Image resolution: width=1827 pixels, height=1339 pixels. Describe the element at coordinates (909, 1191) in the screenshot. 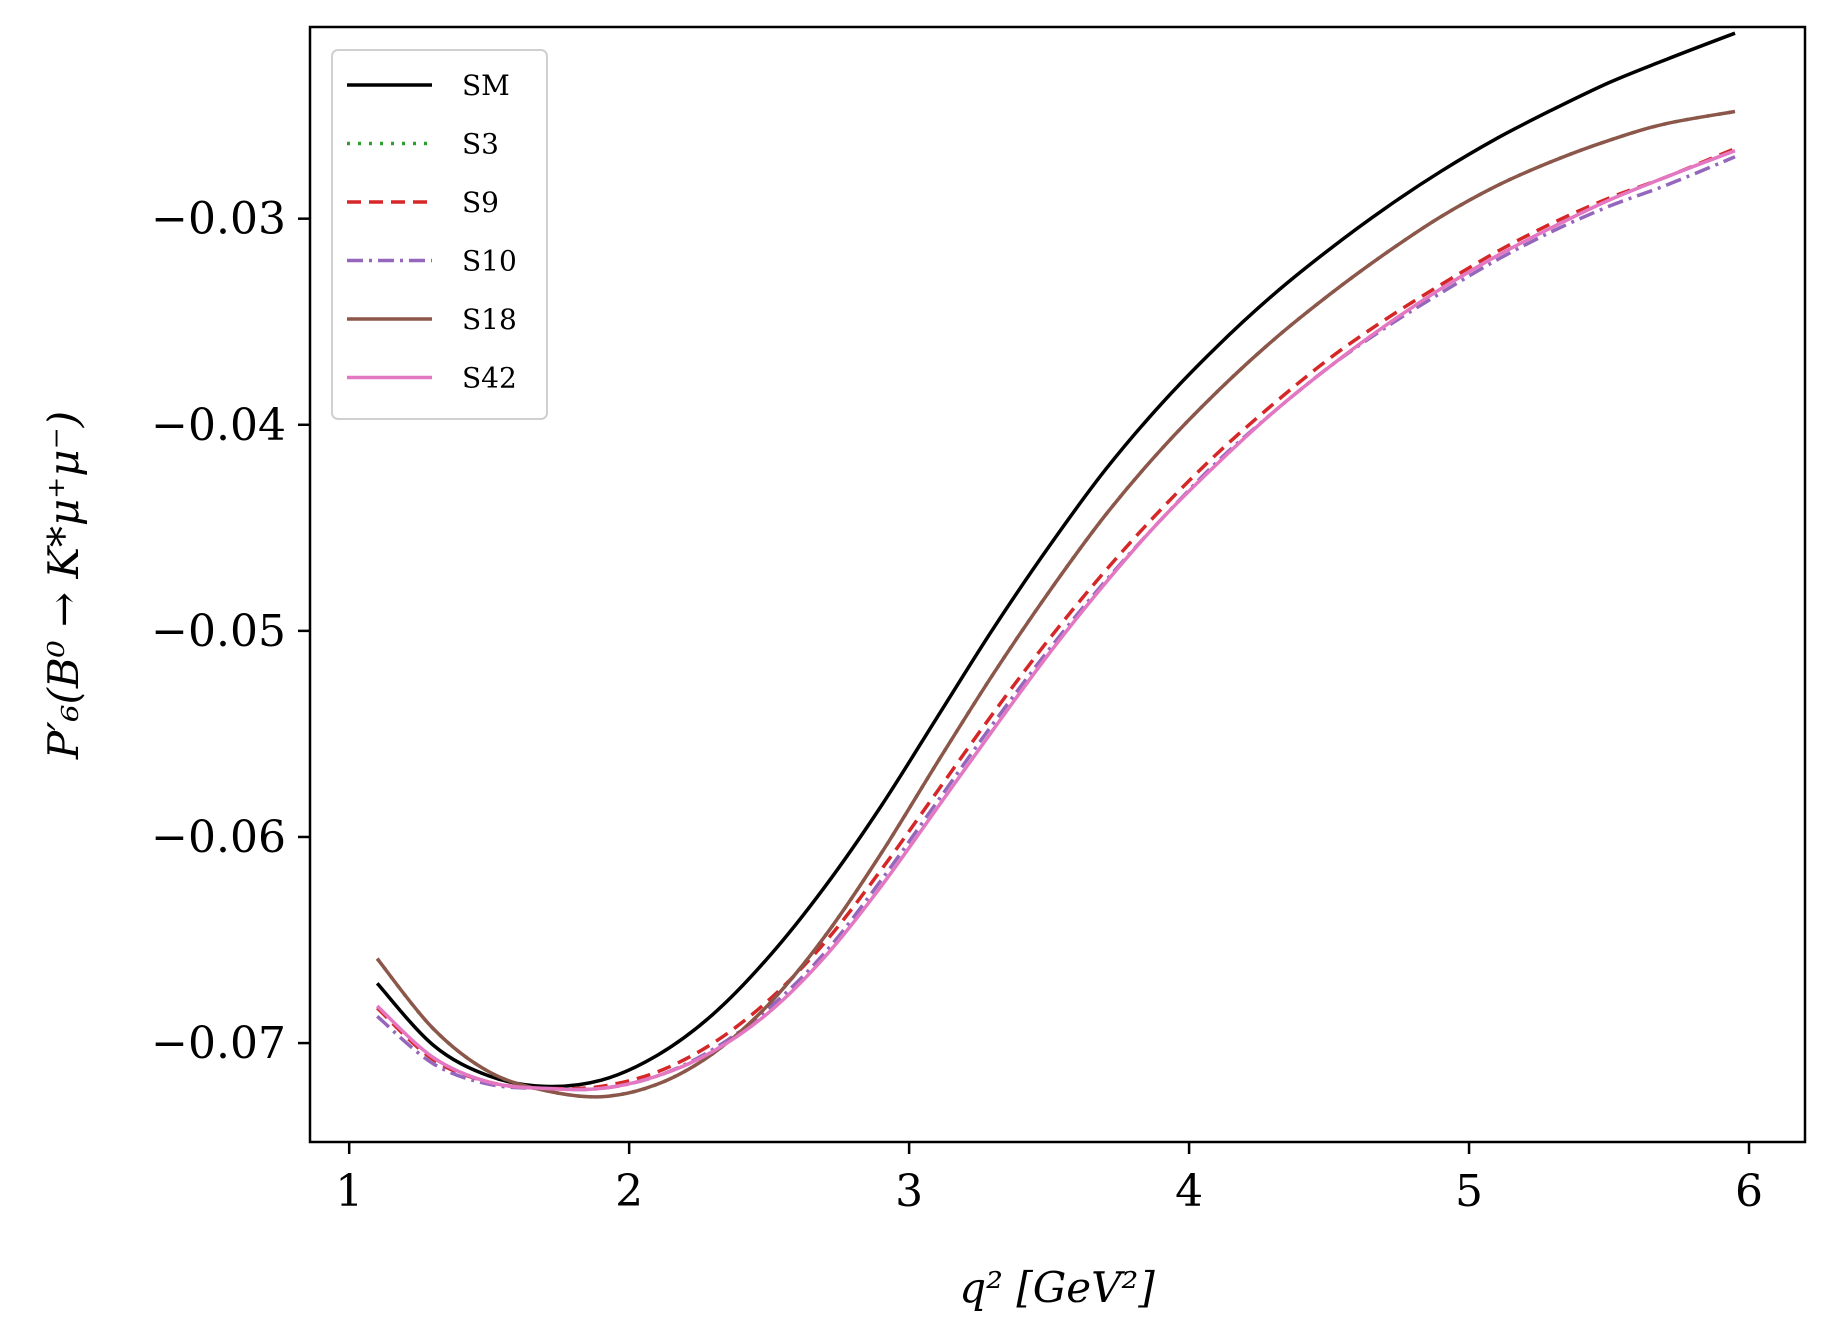

I see `x-tick-label: 3` at that location.